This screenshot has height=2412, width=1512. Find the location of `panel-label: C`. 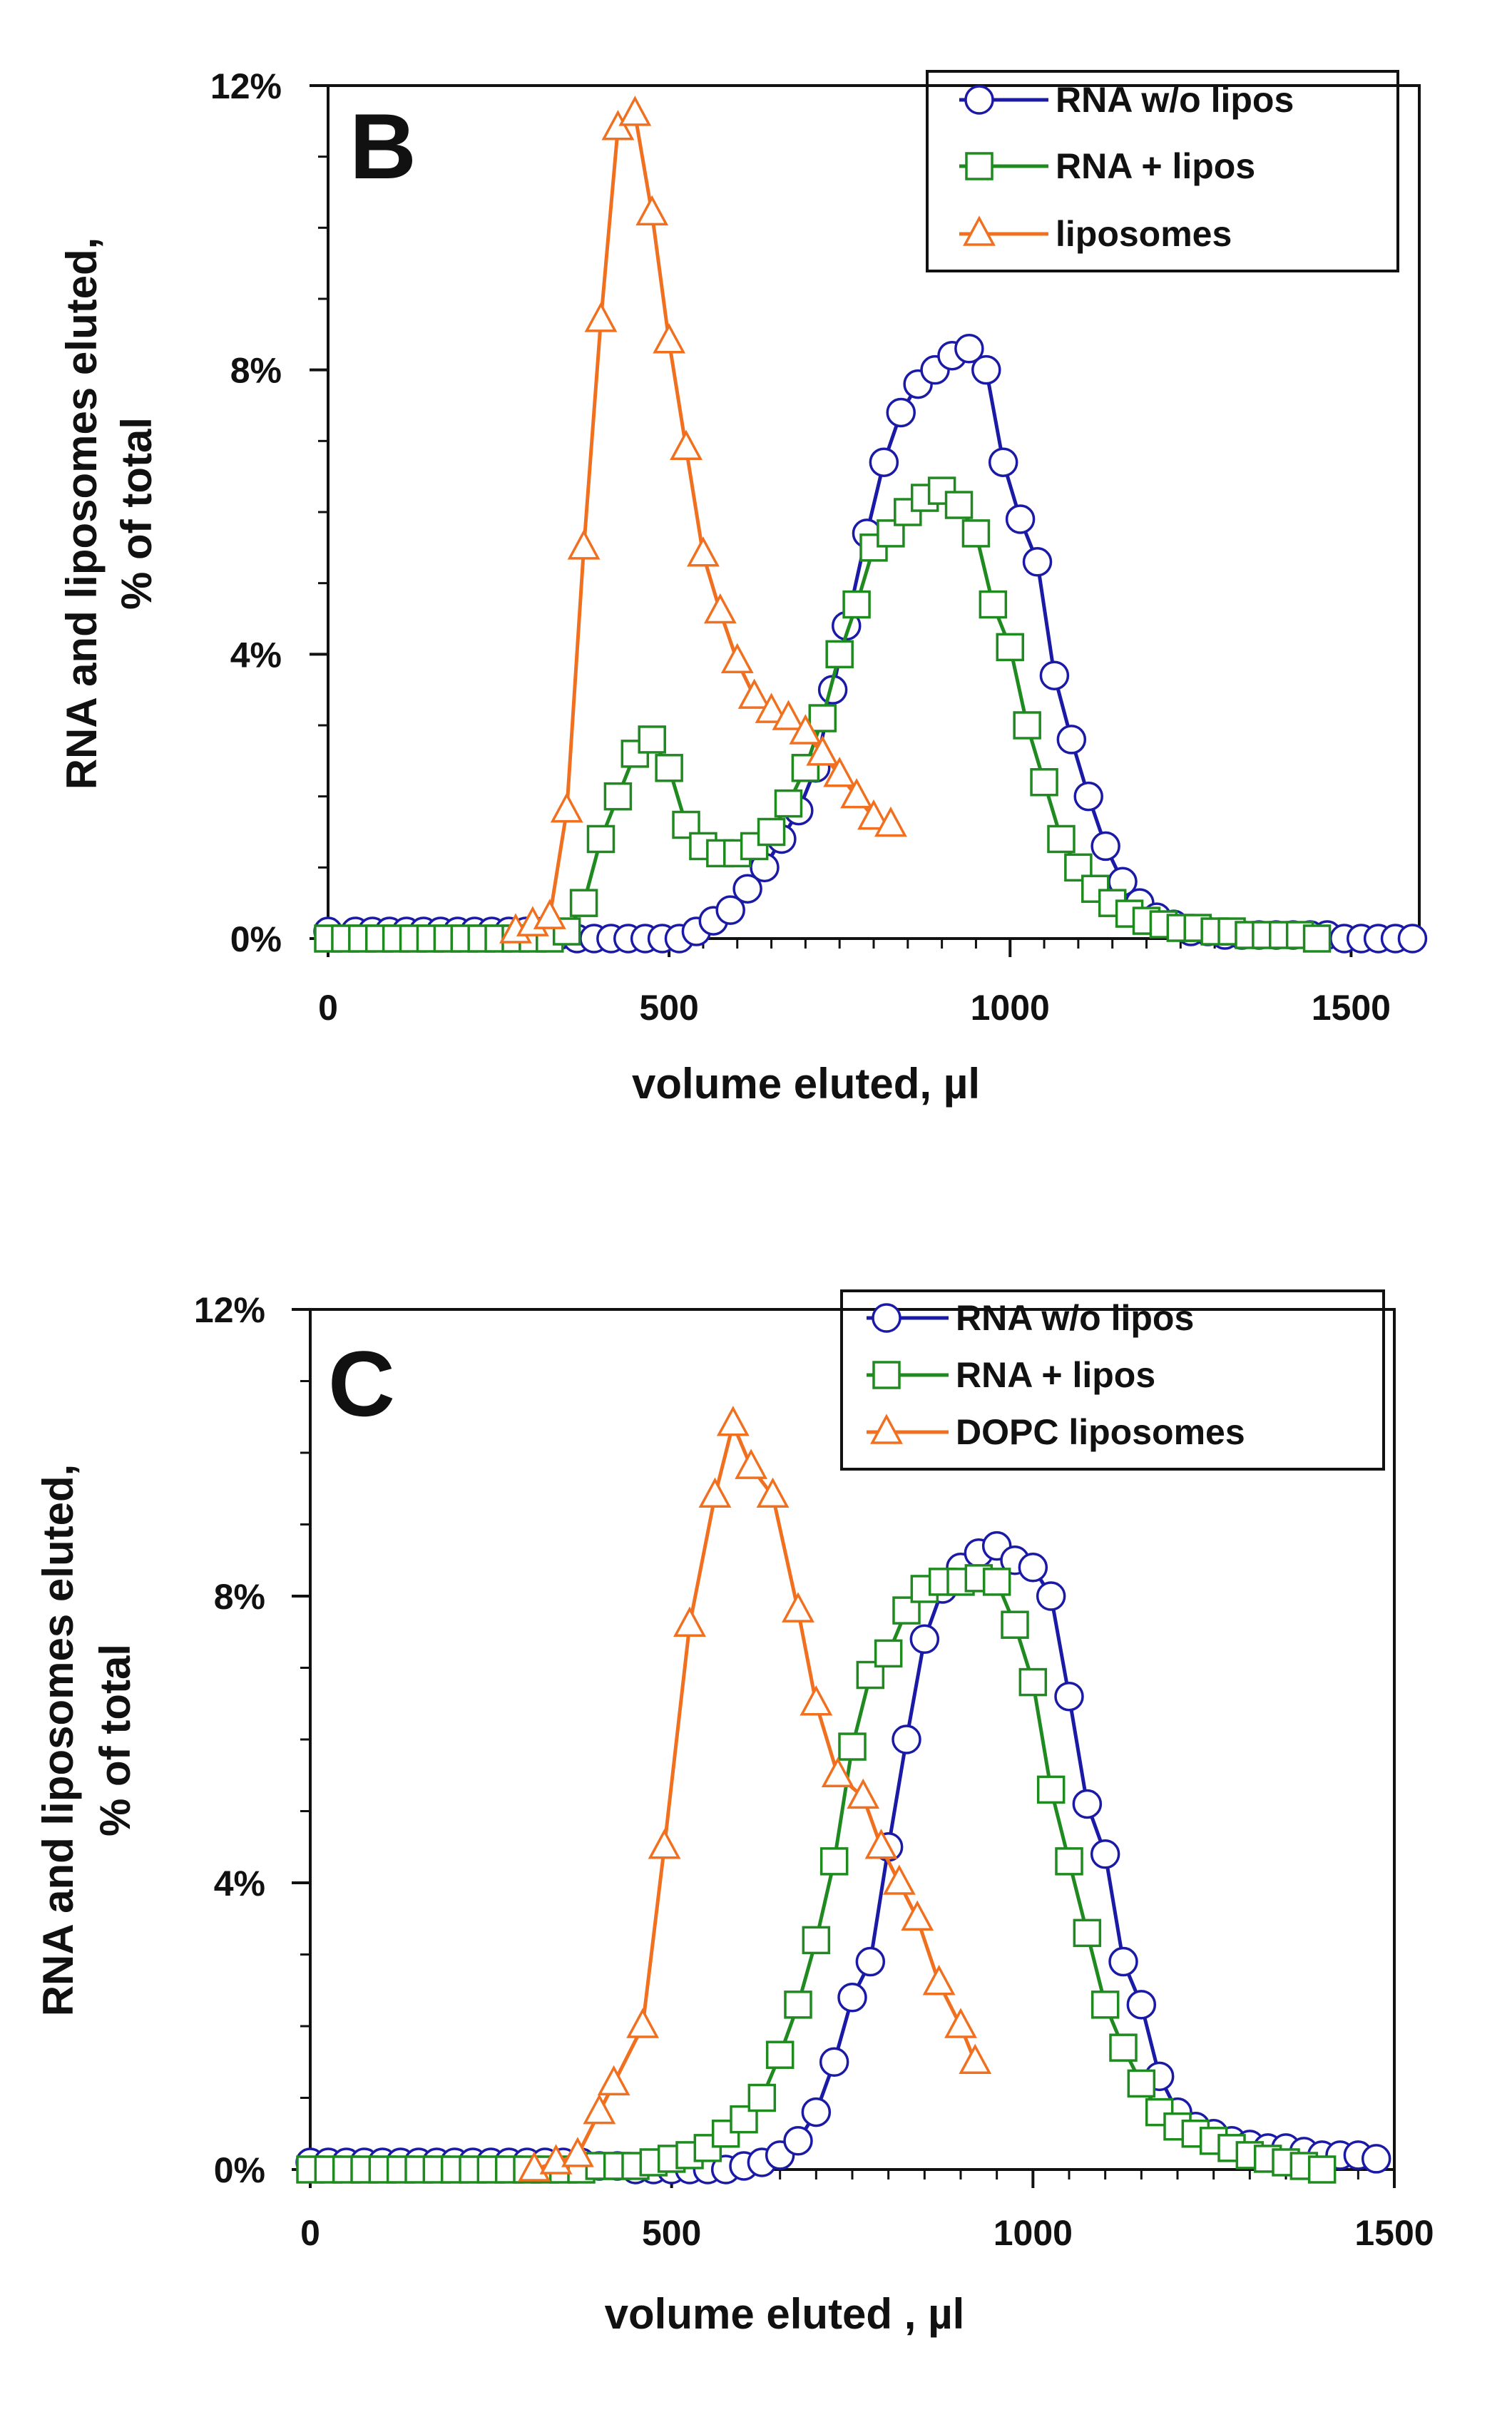

panel-label: C is located at coordinates (361, 1384).